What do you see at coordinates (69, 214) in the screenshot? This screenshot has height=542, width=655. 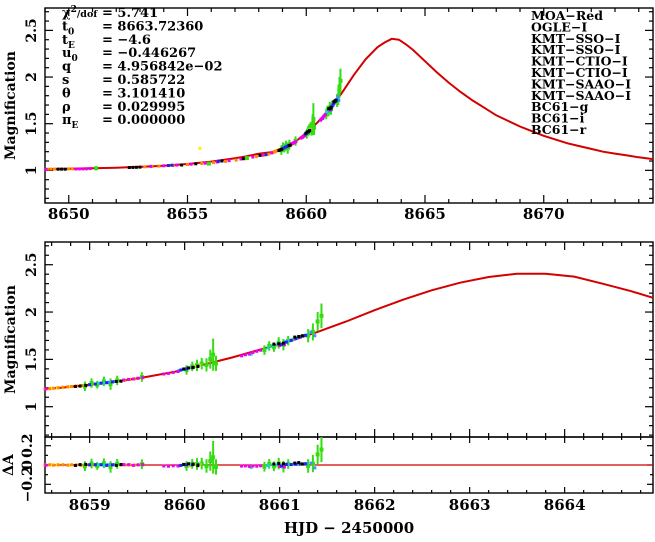 I see `x-tick-label: 8650` at bounding box center [69, 214].